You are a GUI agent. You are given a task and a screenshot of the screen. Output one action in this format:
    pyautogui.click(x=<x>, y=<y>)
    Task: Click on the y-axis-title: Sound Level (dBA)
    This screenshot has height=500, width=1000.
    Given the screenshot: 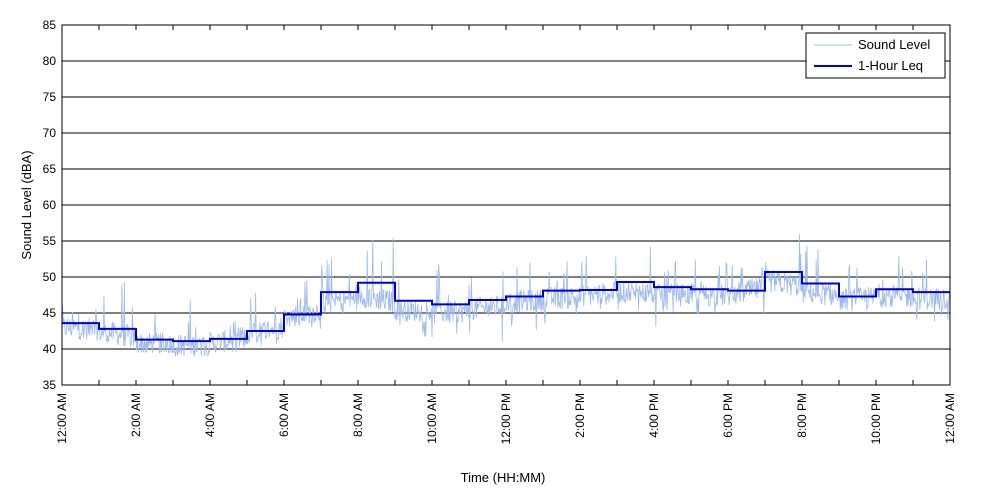 What is the action you would take?
    pyautogui.click(x=26, y=204)
    